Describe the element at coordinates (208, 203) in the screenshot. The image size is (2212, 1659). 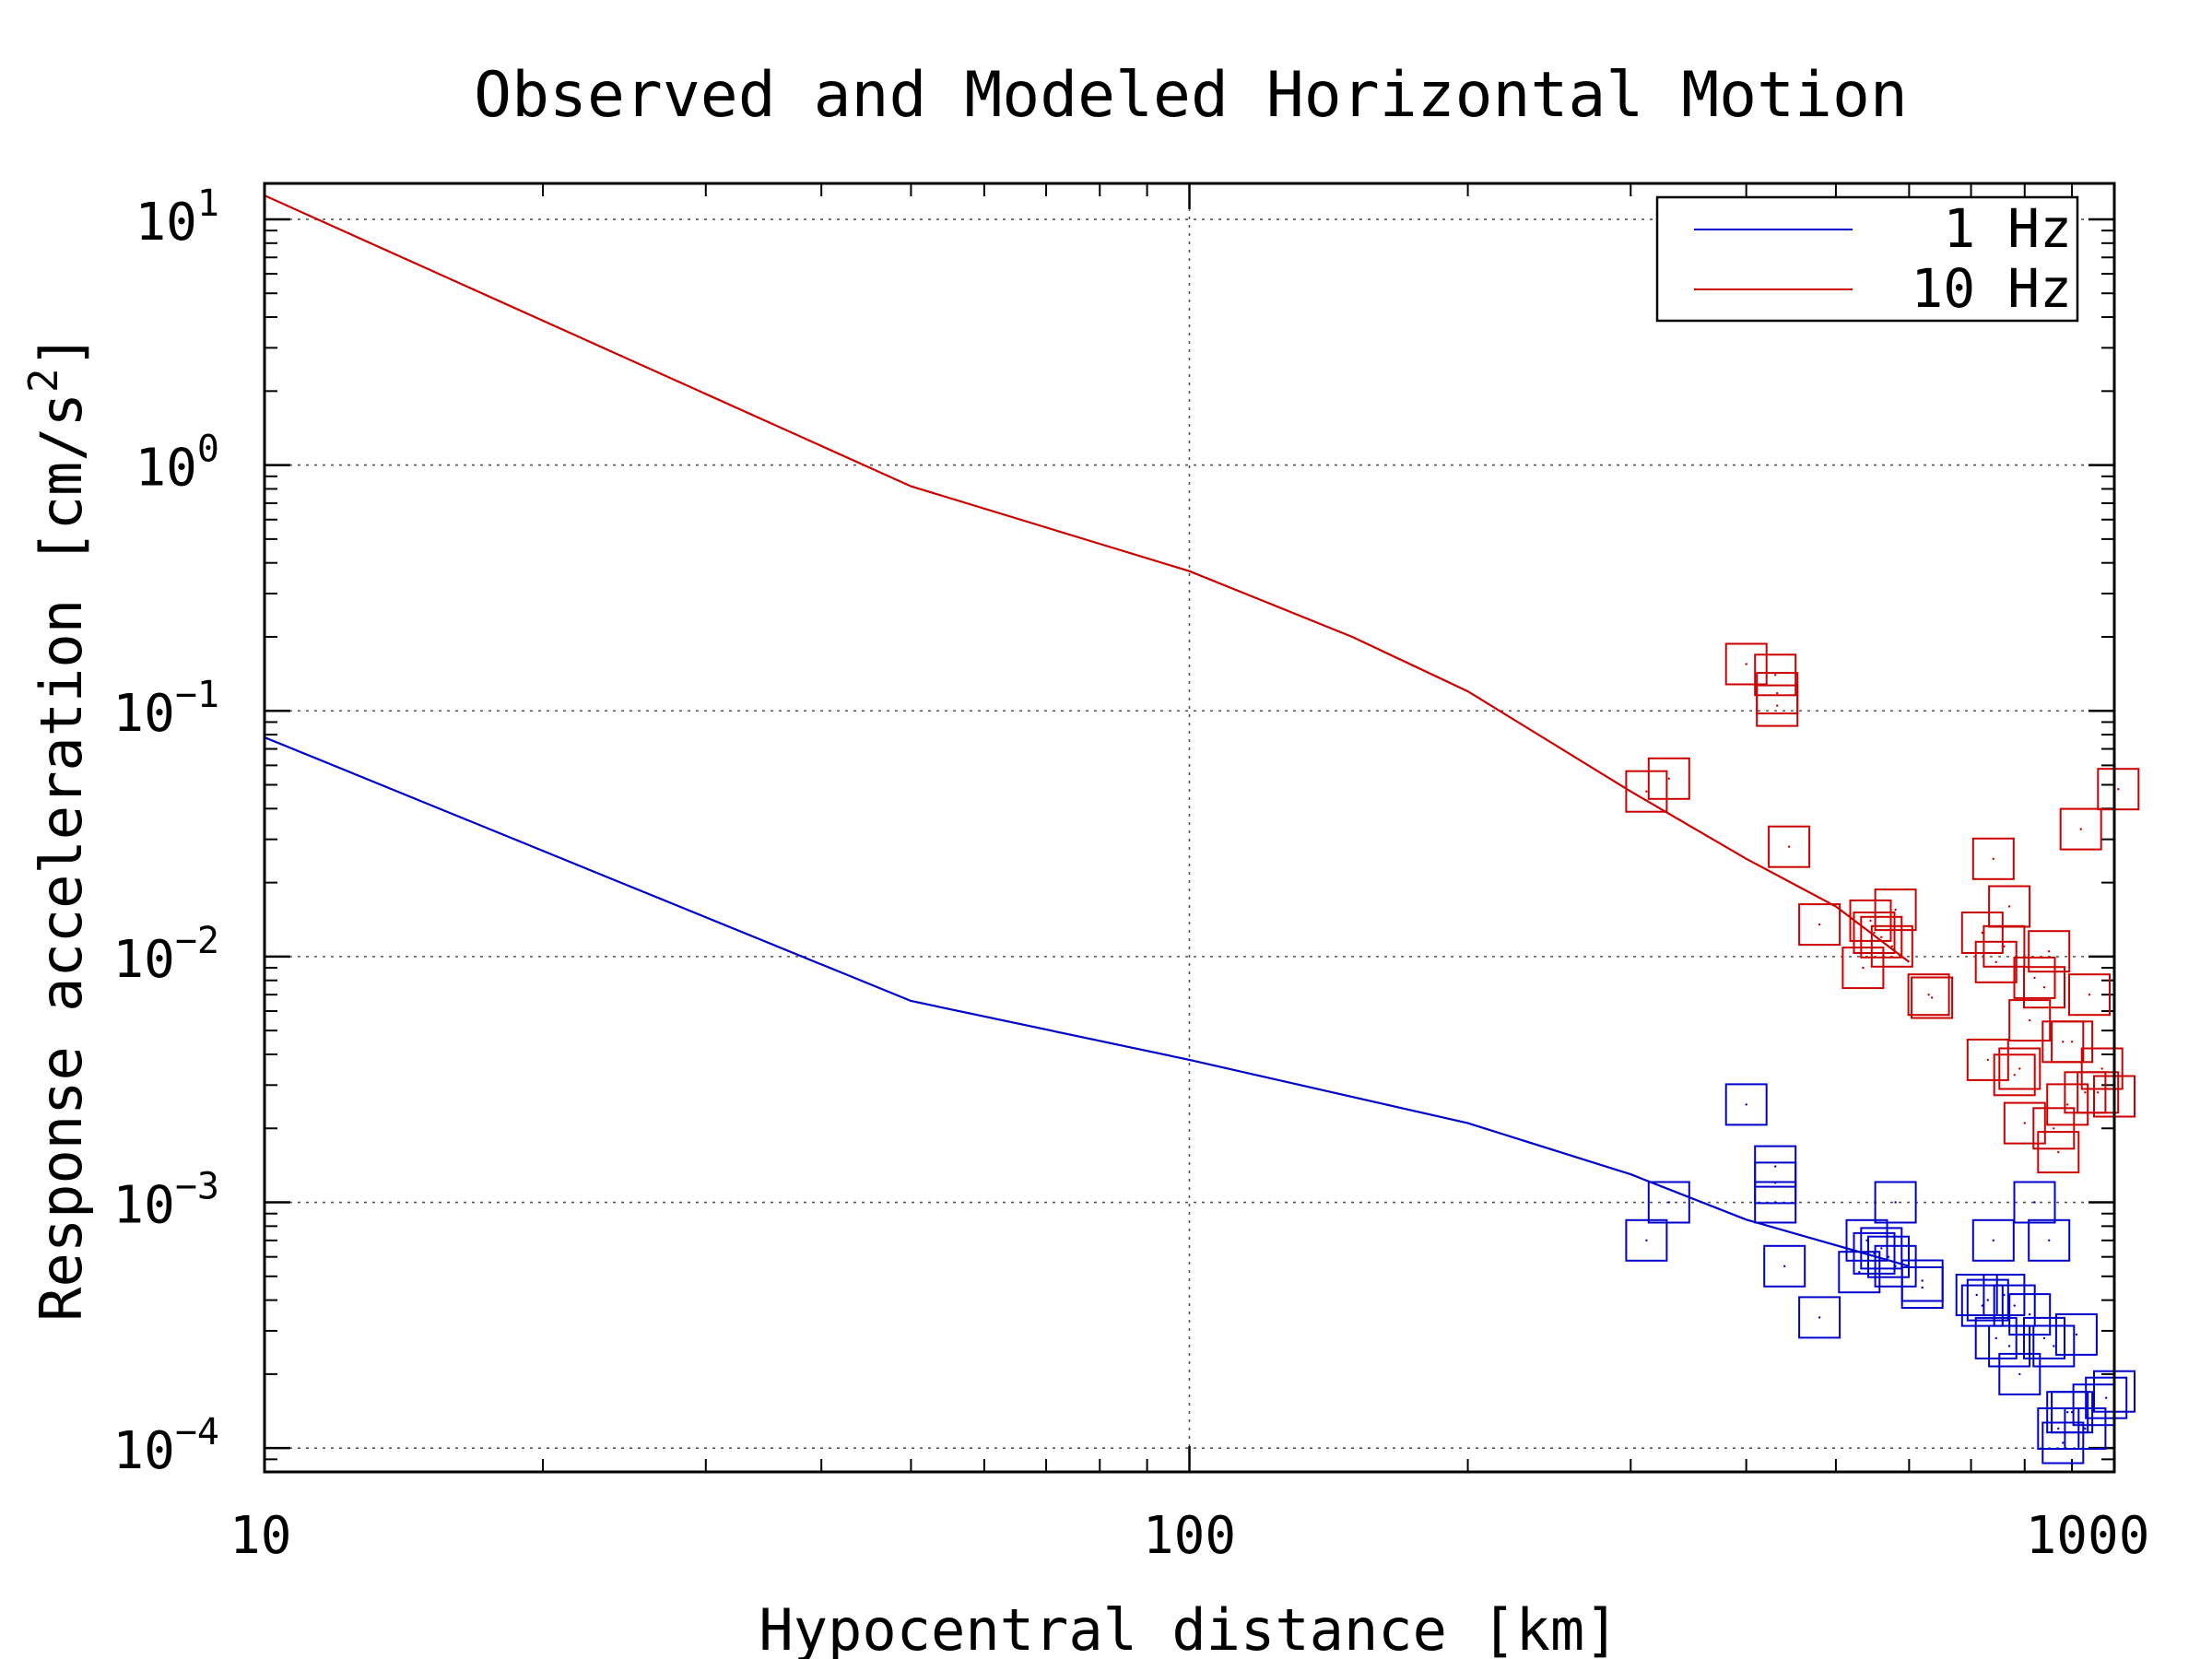
I see `y-tick-label-exponent: 1` at that location.